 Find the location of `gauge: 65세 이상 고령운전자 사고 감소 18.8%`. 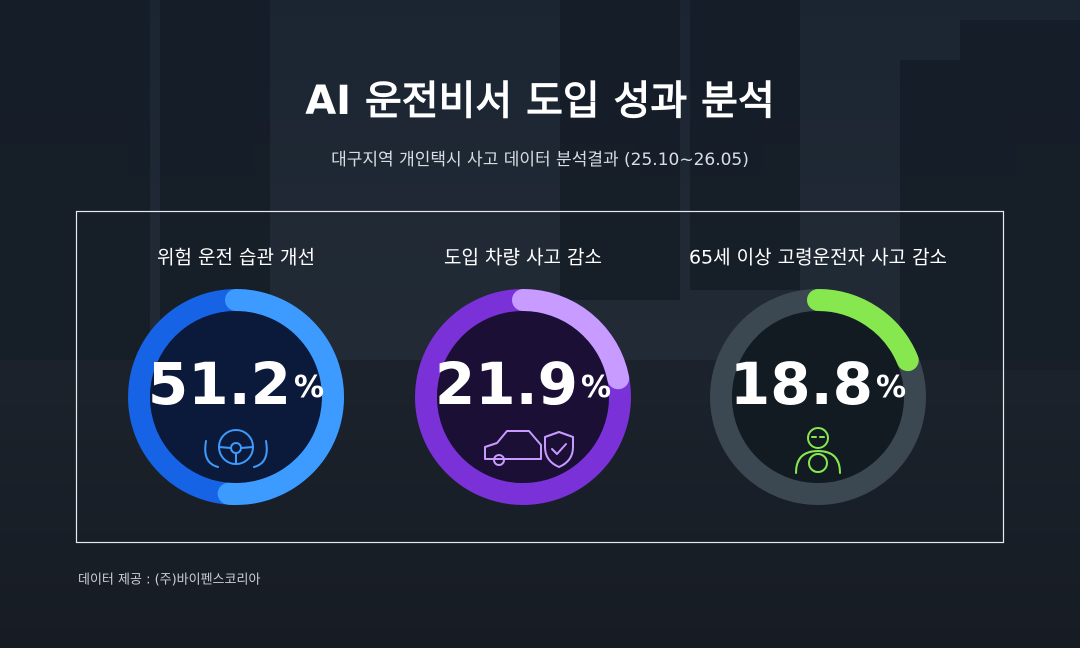

gauge: 65세 이상 고령운전자 사고 감소 18.8% is located at coordinates (818, 376).